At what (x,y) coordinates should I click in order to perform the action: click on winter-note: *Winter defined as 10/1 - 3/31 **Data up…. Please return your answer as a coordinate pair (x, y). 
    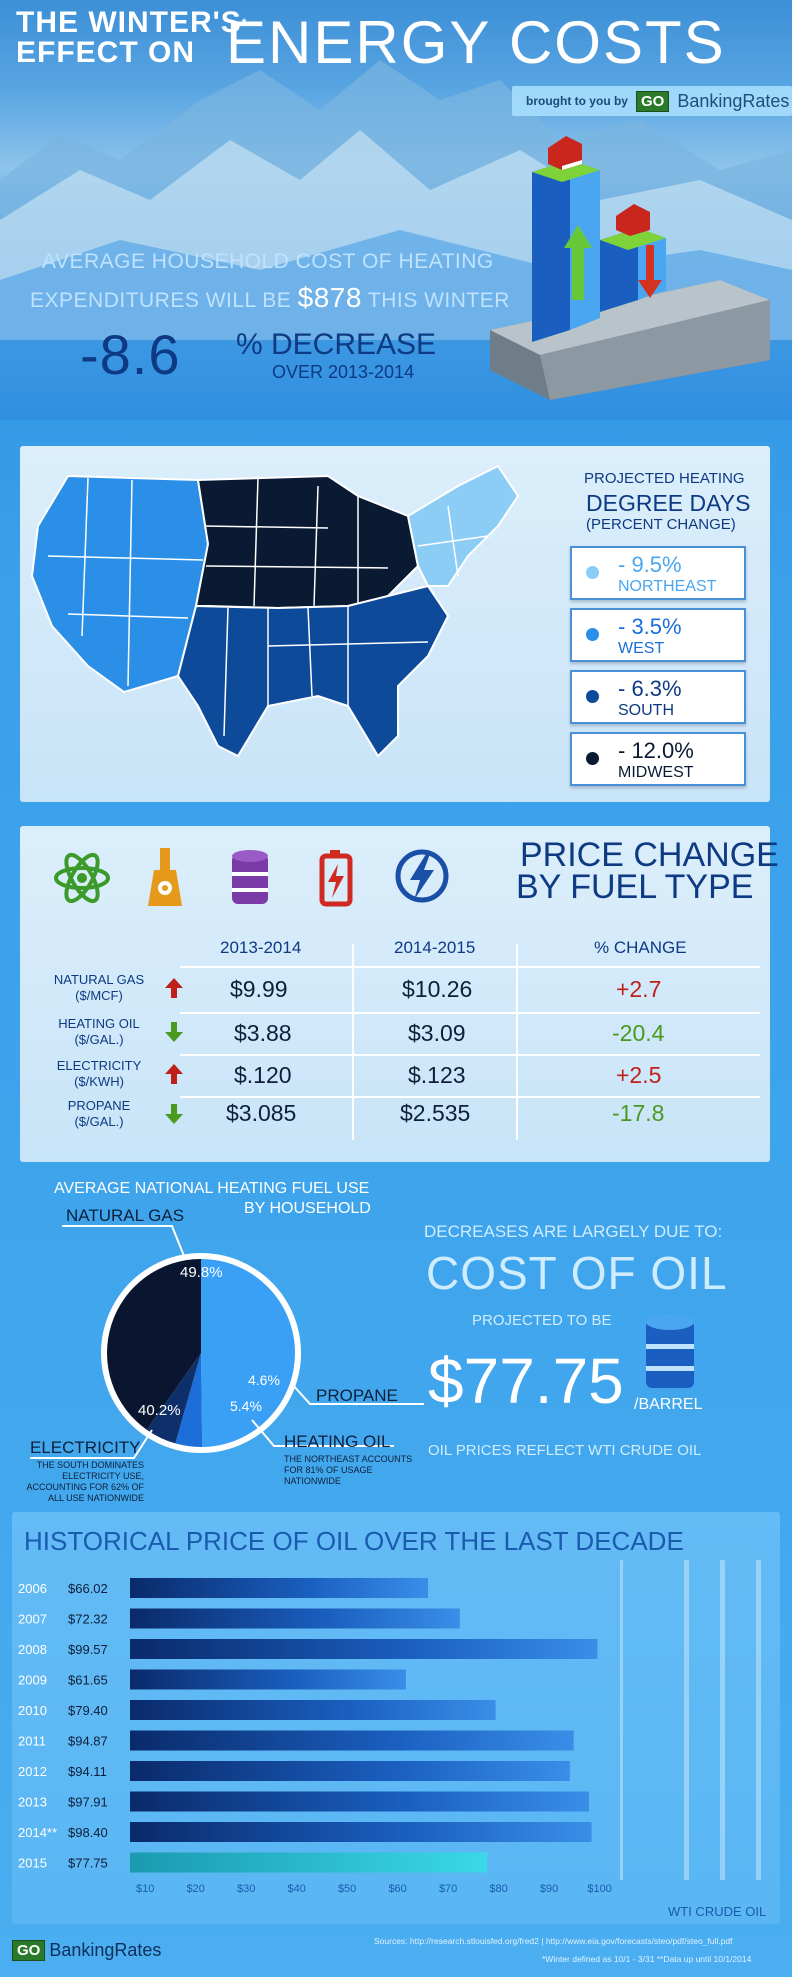
    Looking at the image, I should click on (647, 1959).